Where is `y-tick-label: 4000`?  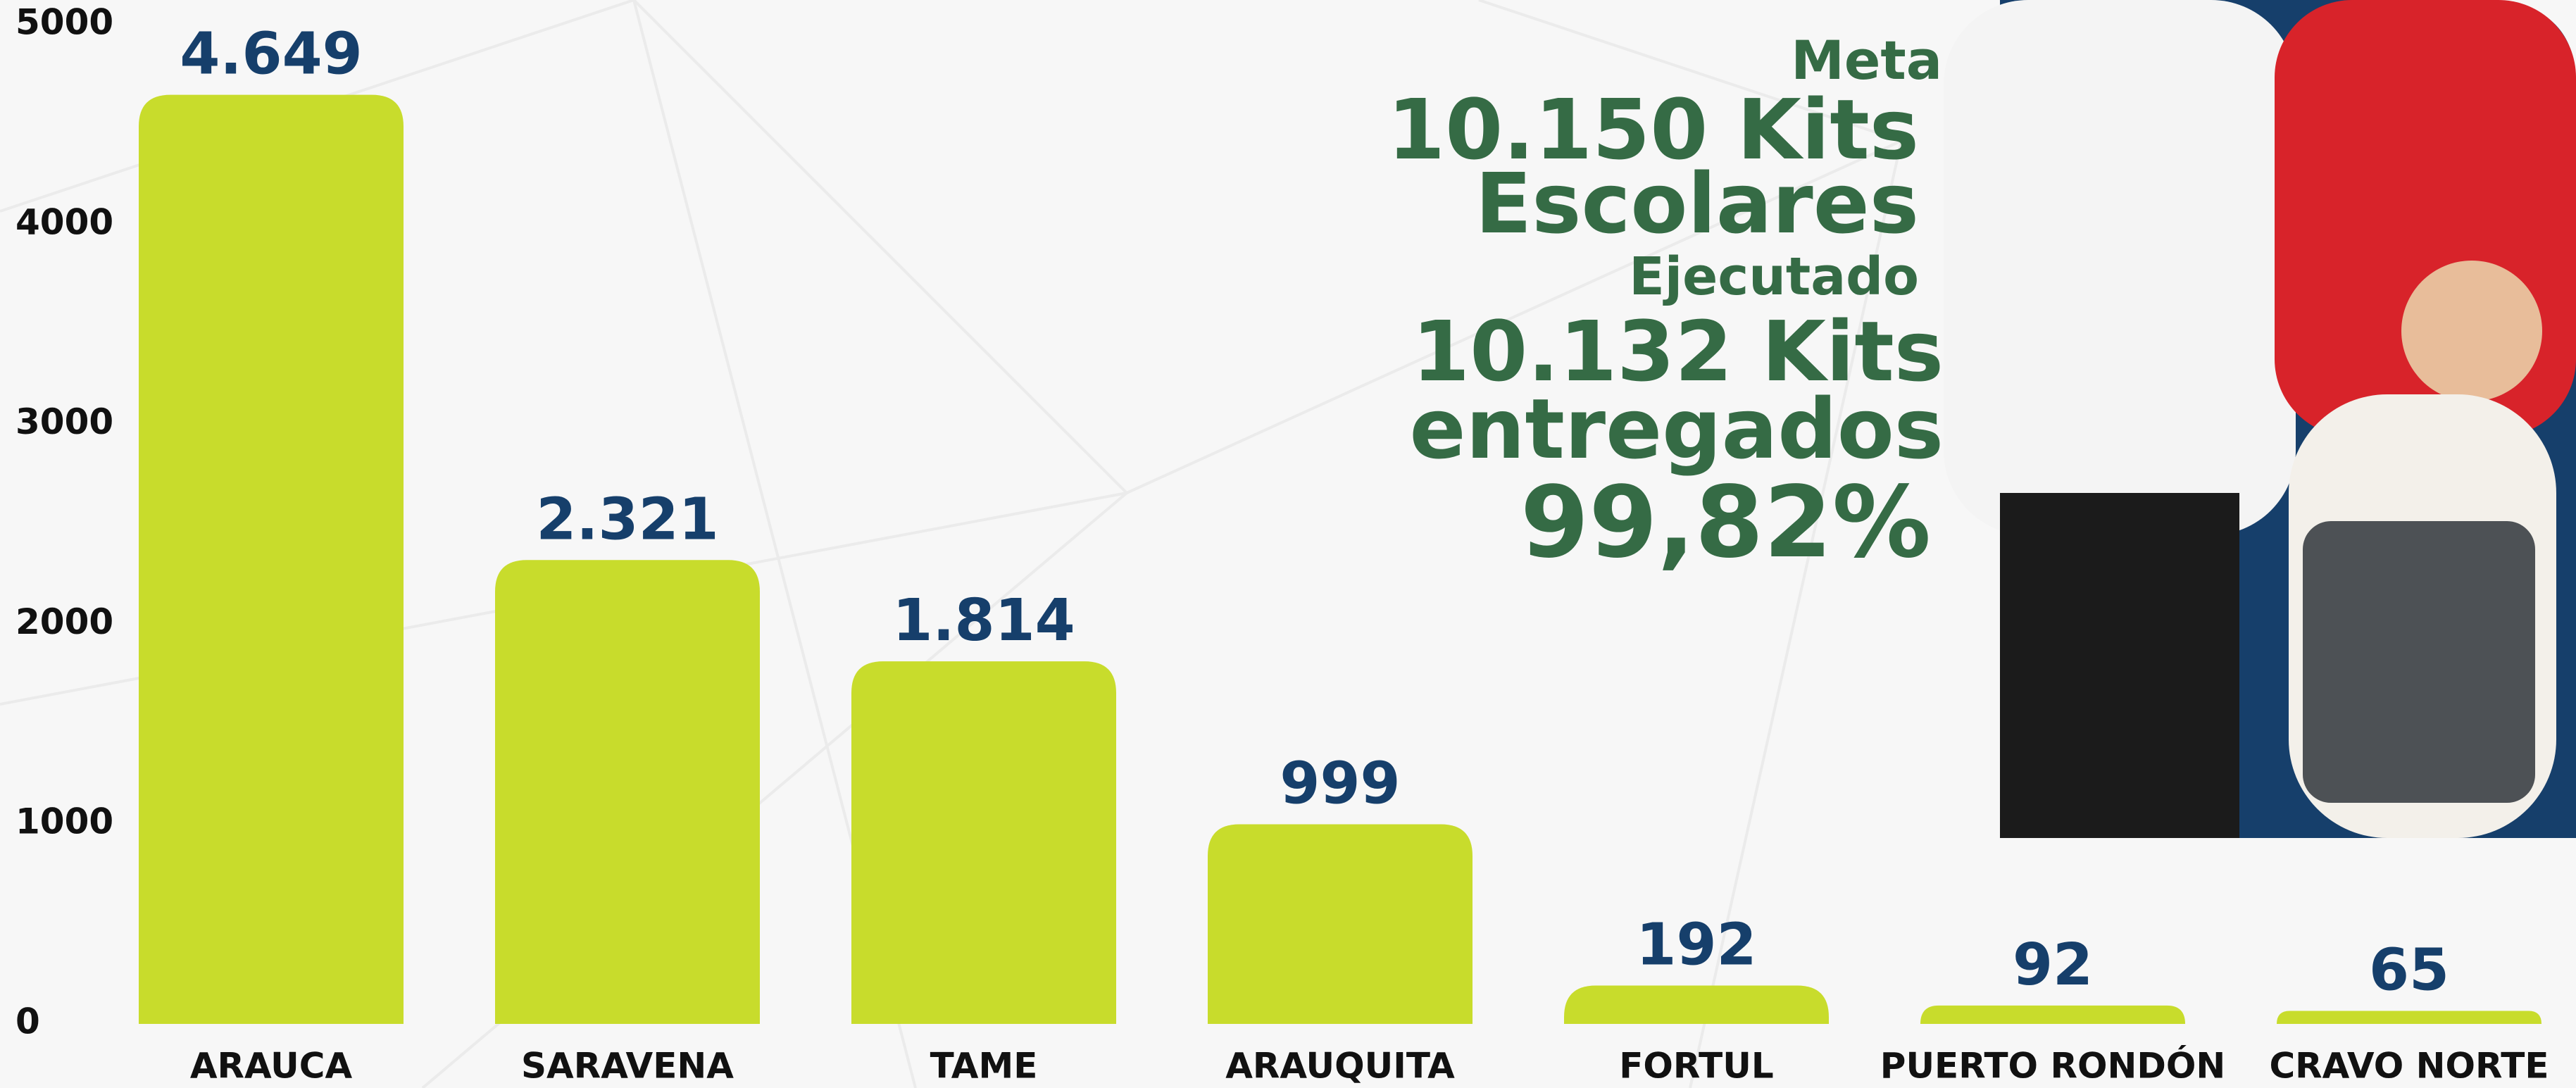
y-tick-label: 4000 is located at coordinates (64, 221).